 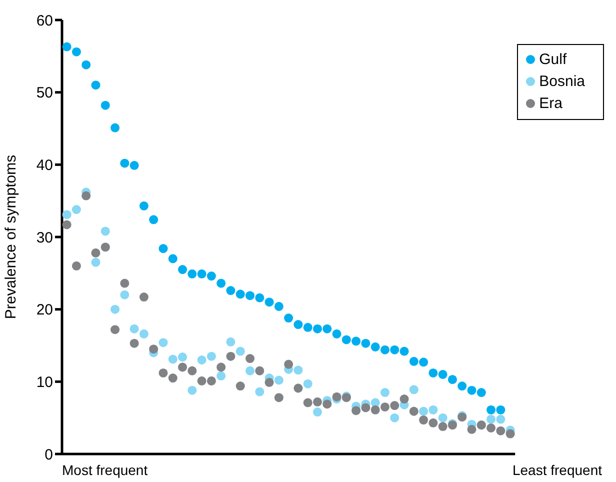 What do you see at coordinates (44, 165) in the screenshot?
I see `y-tick-label: 40` at bounding box center [44, 165].